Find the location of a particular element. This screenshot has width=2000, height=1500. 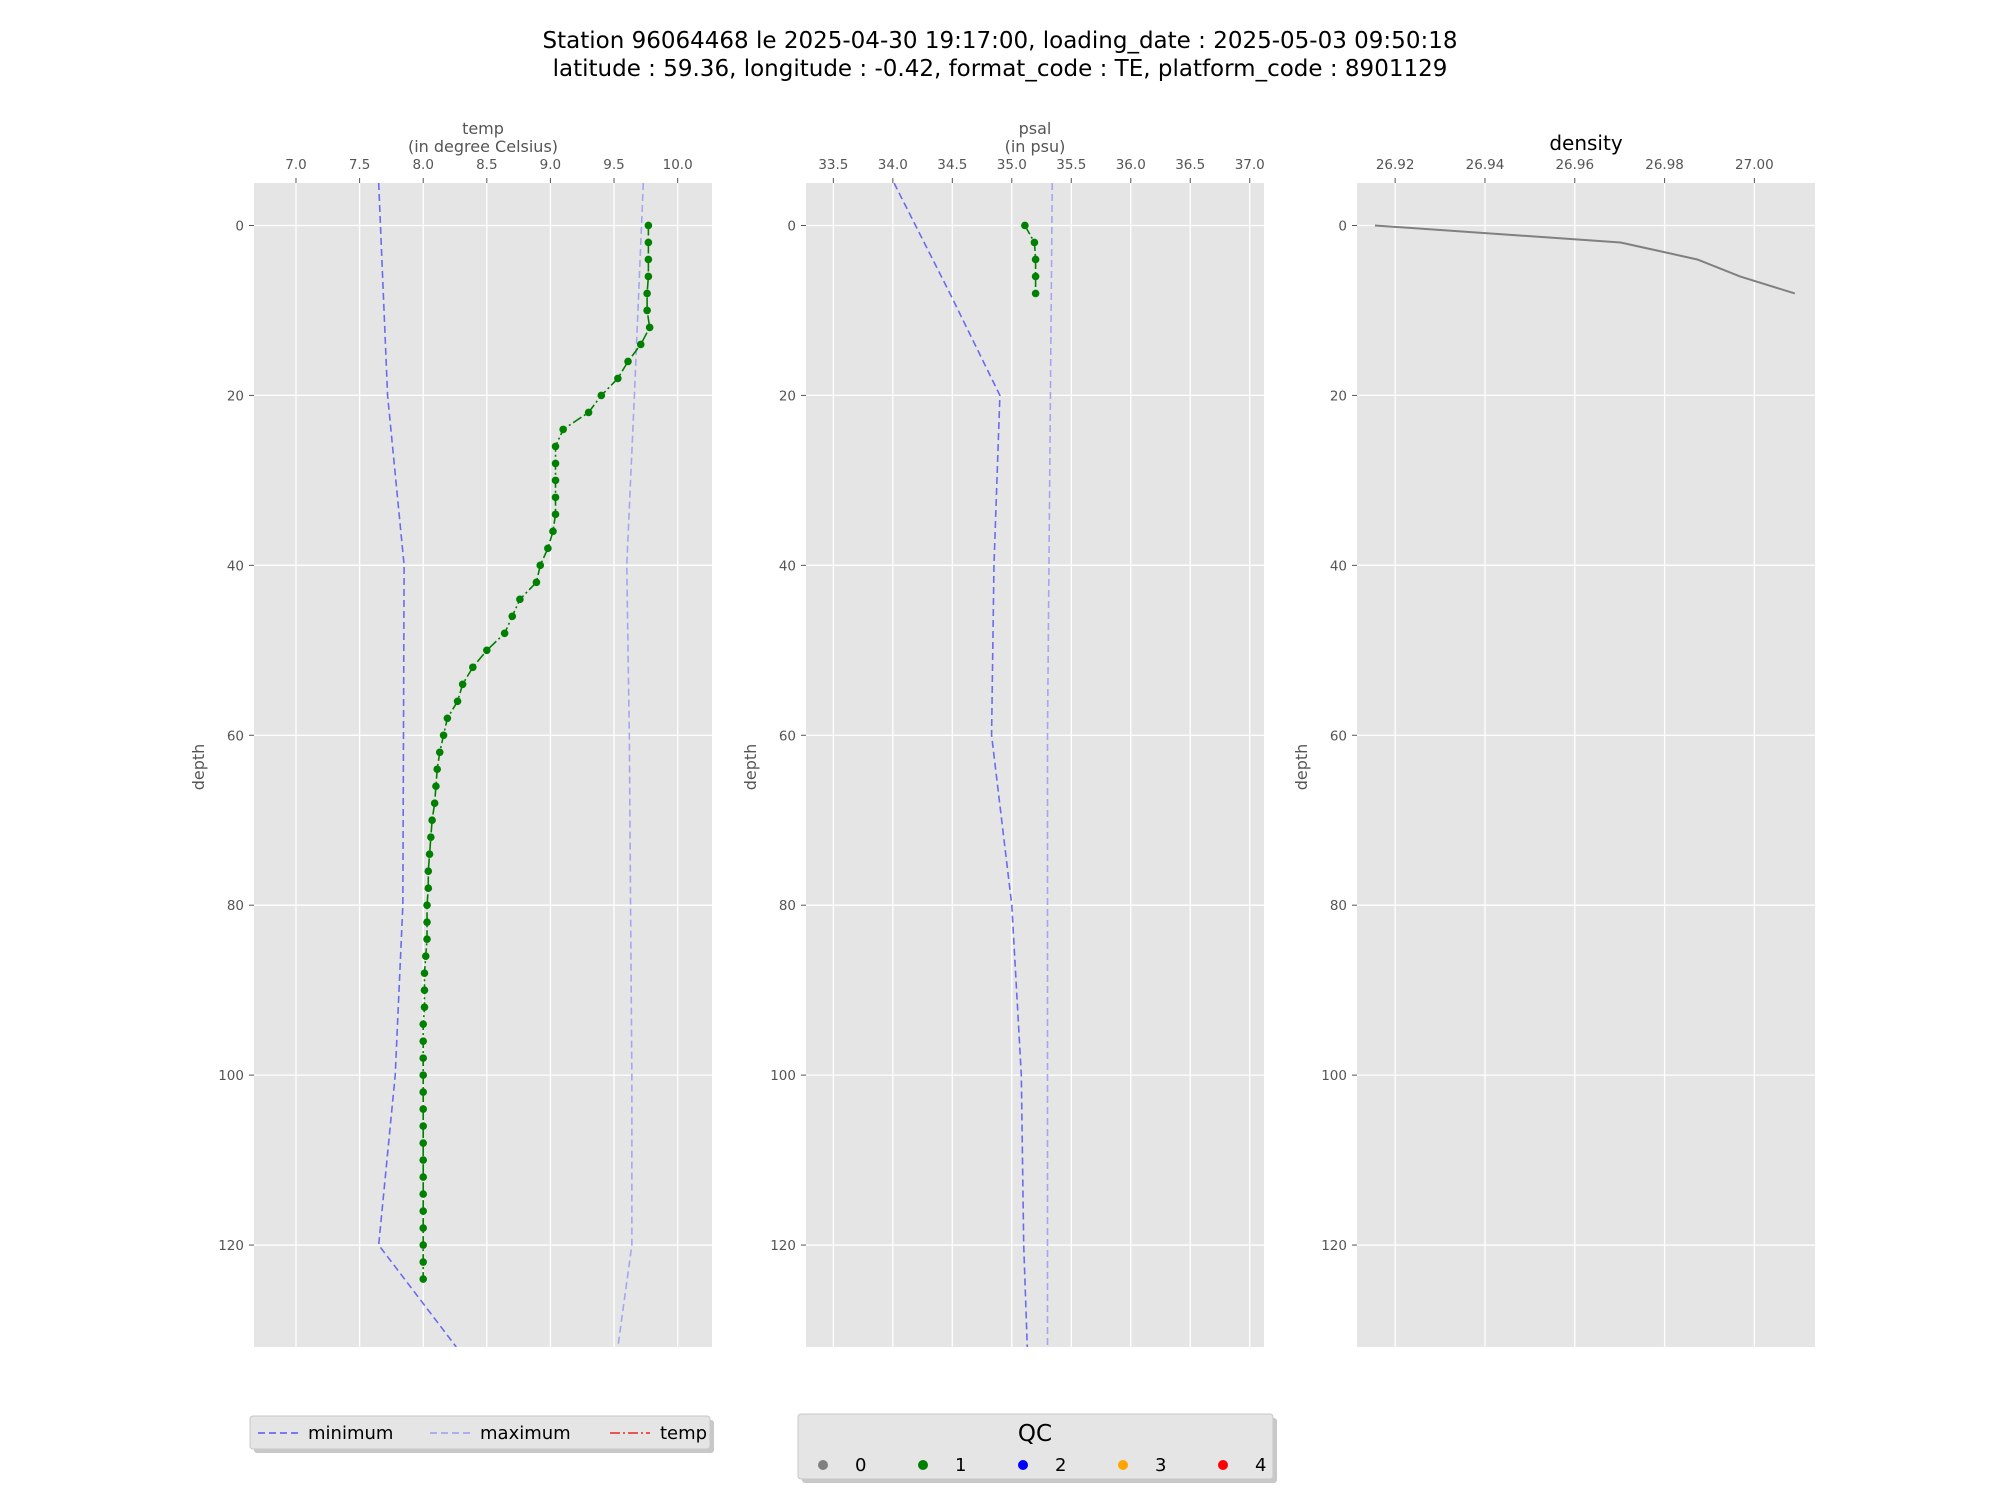

x-tick-label: 8.0 is located at coordinates (422, 165).